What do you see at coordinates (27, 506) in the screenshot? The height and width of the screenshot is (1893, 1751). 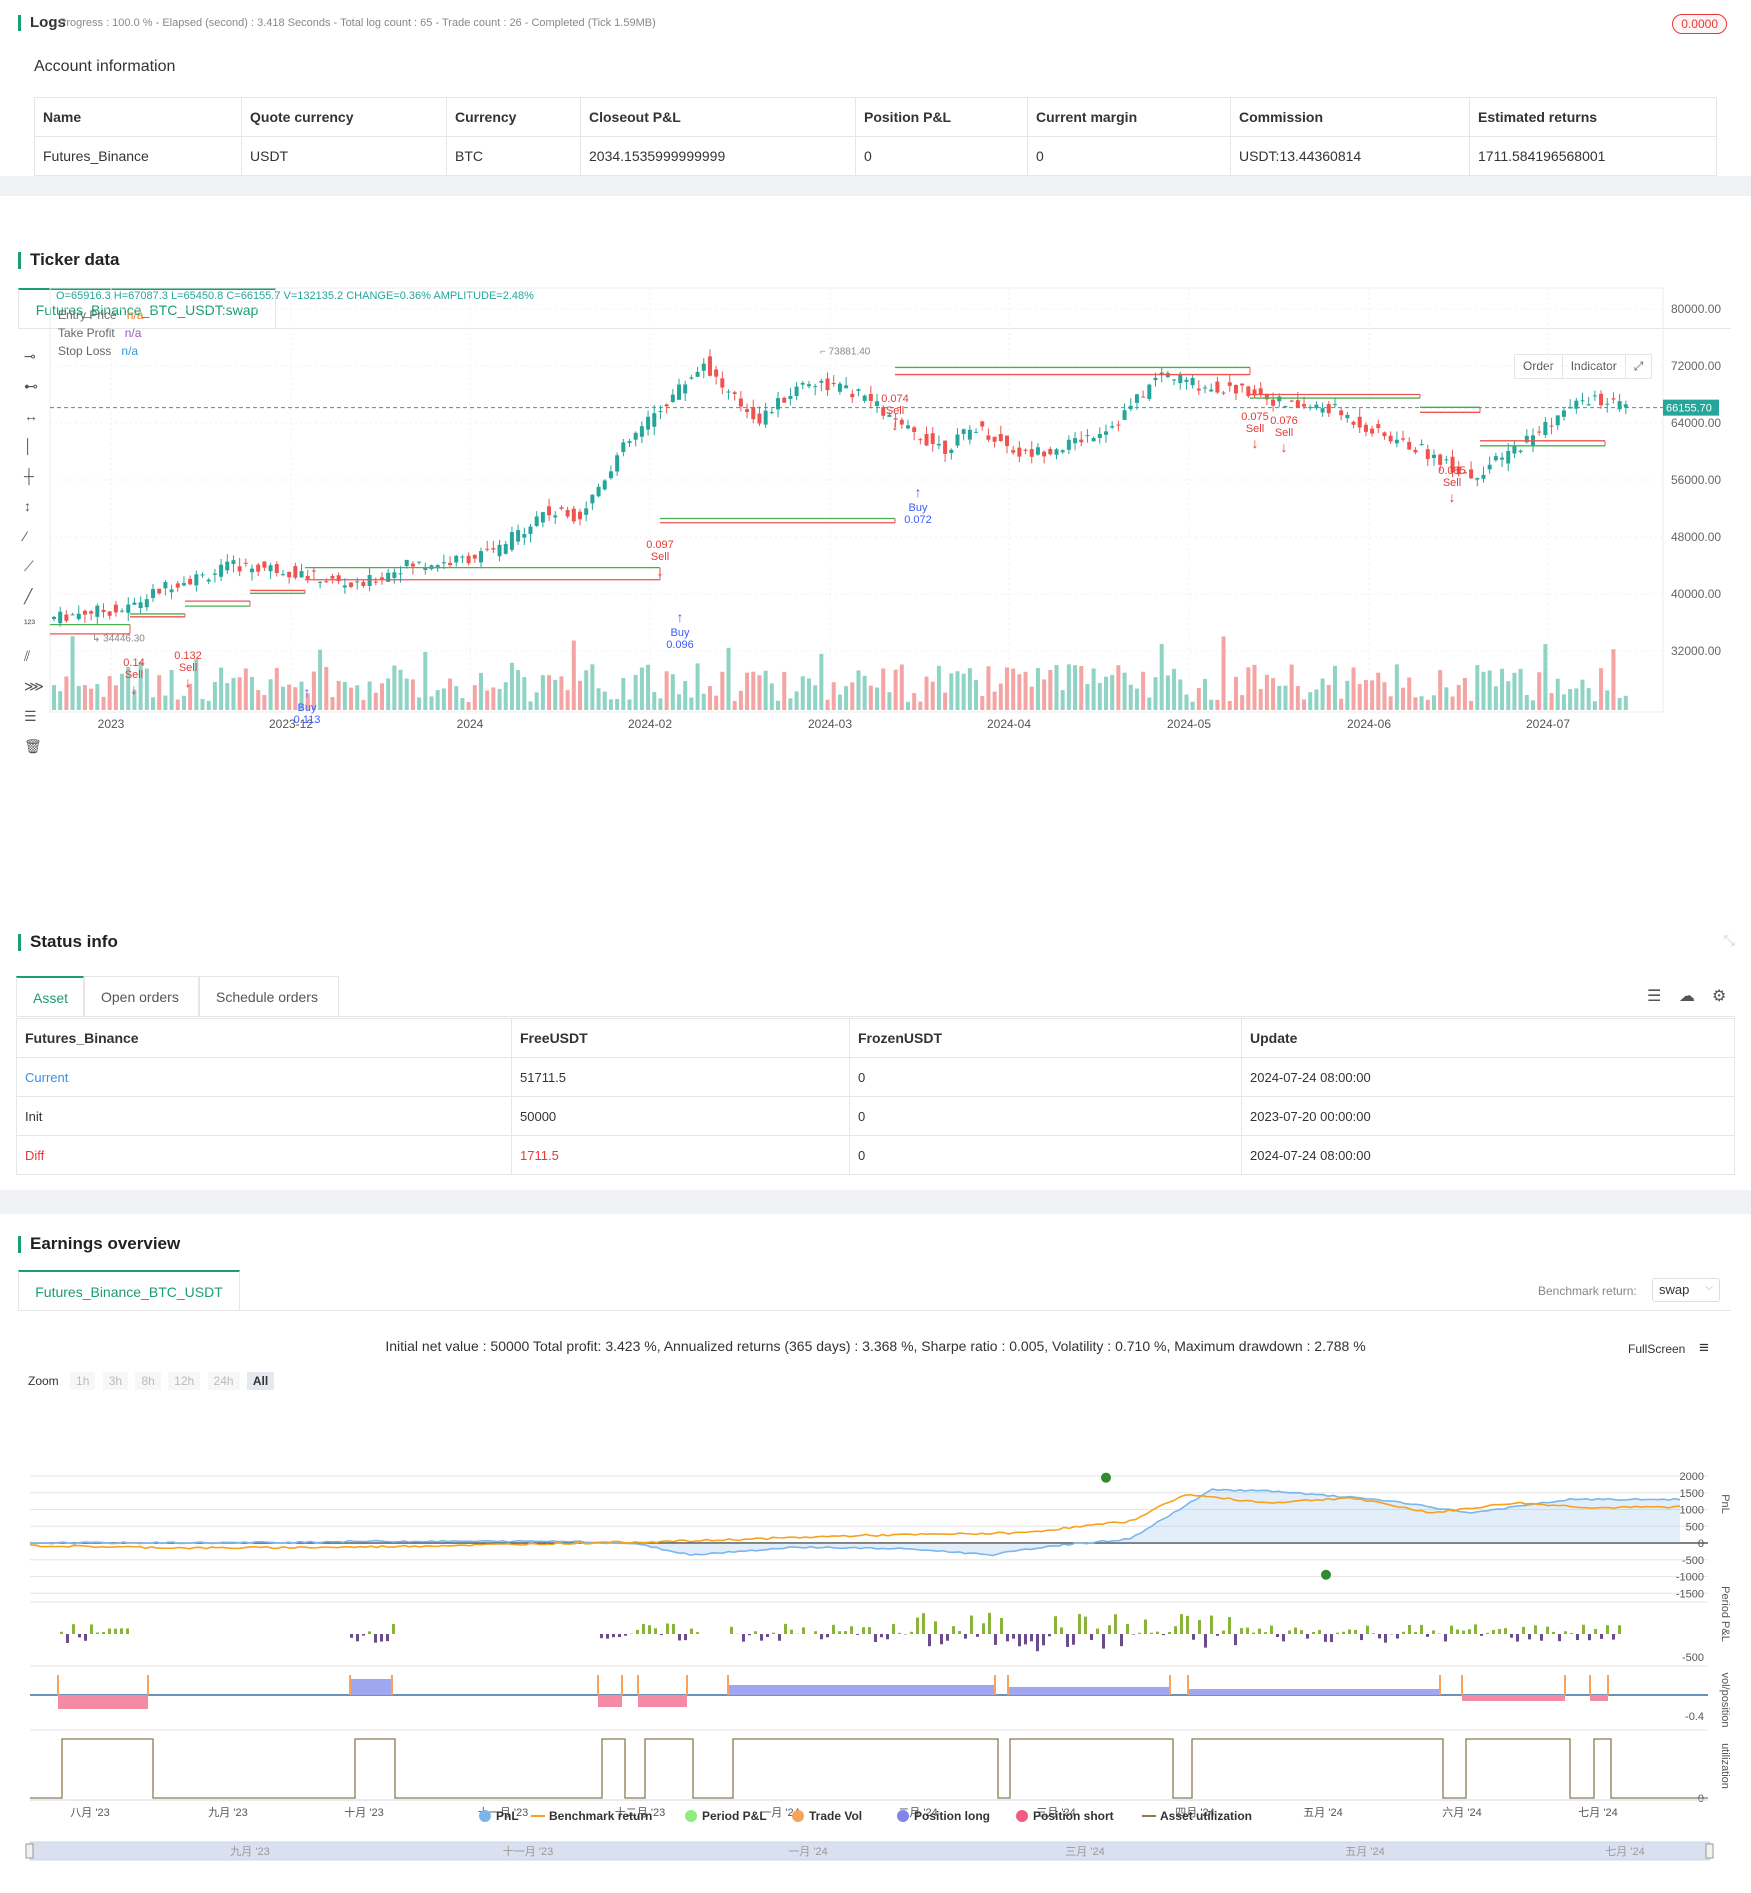 I see `vertical-segment-icon: ↕` at bounding box center [27, 506].